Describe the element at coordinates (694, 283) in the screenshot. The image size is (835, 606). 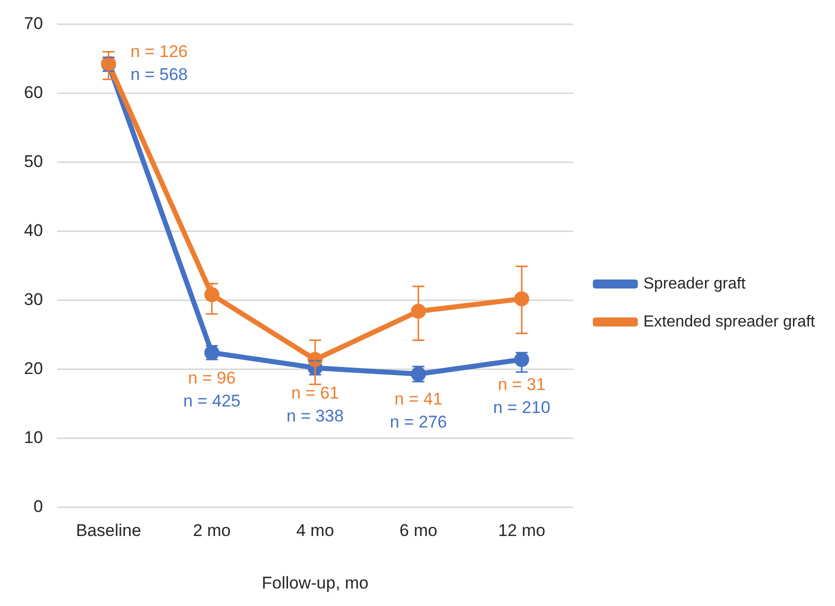
I see `legend-label: Spreader graft` at that location.